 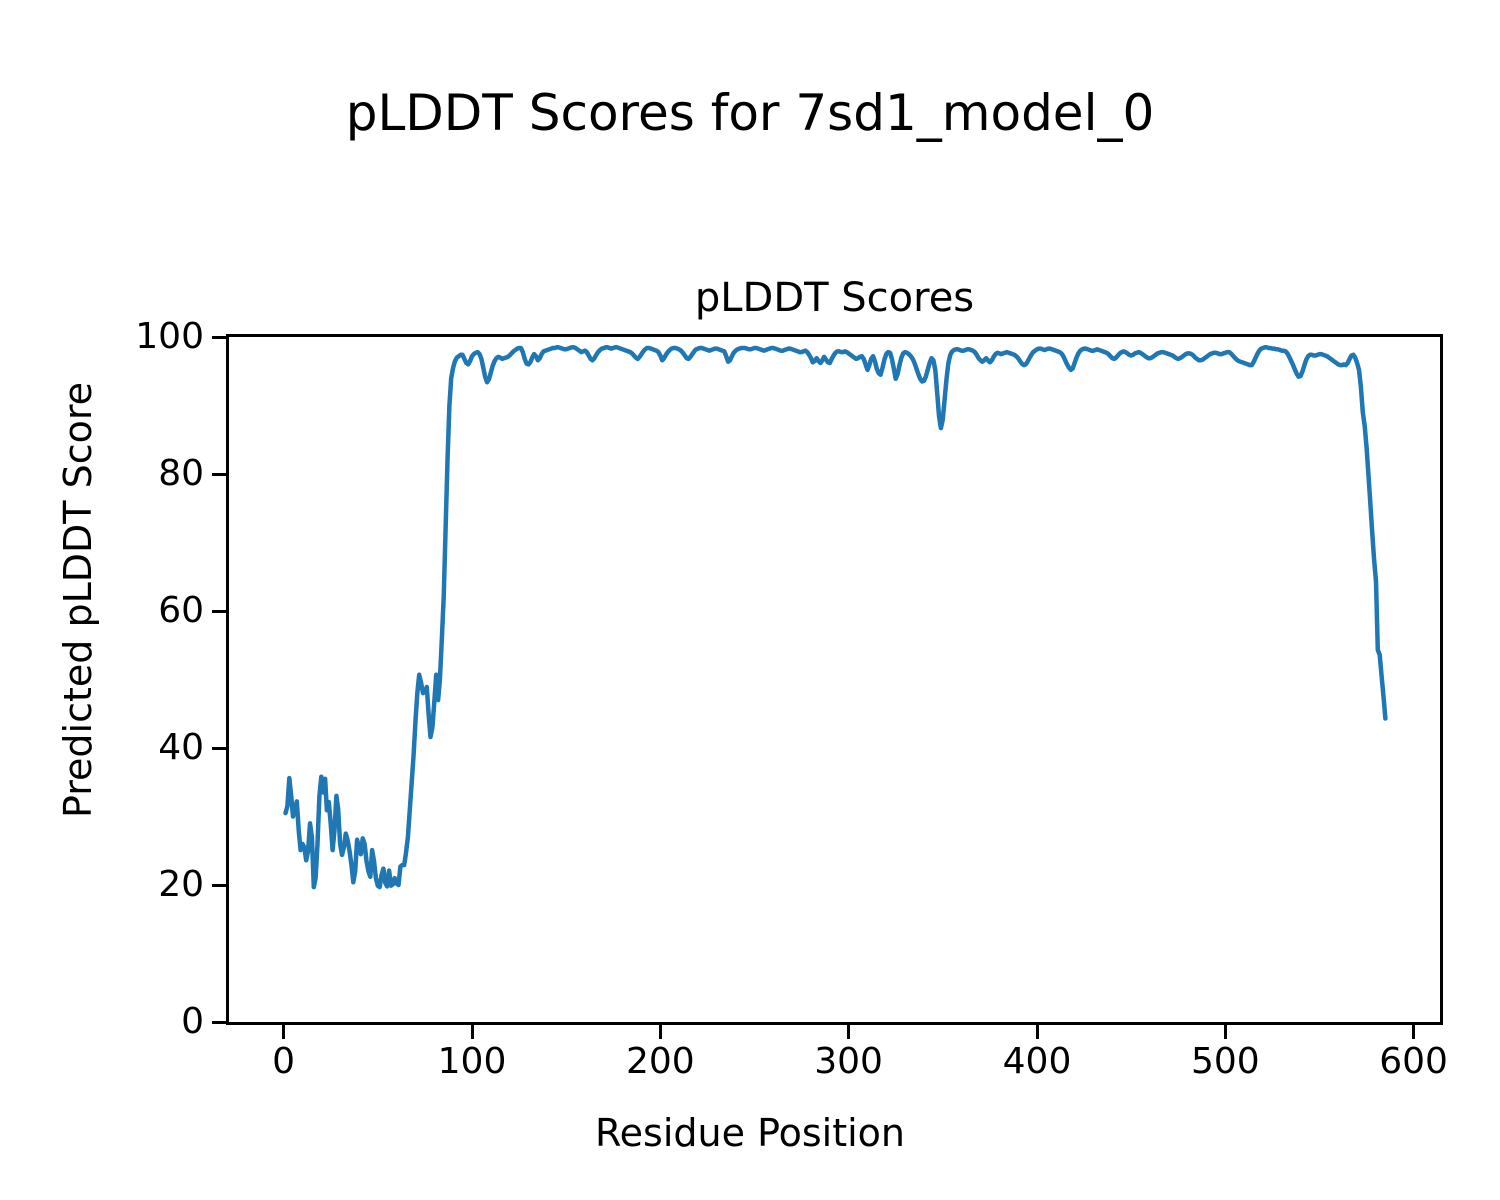 What do you see at coordinates (181, 610) in the screenshot?
I see `y-tick-label-60: 60` at bounding box center [181, 610].